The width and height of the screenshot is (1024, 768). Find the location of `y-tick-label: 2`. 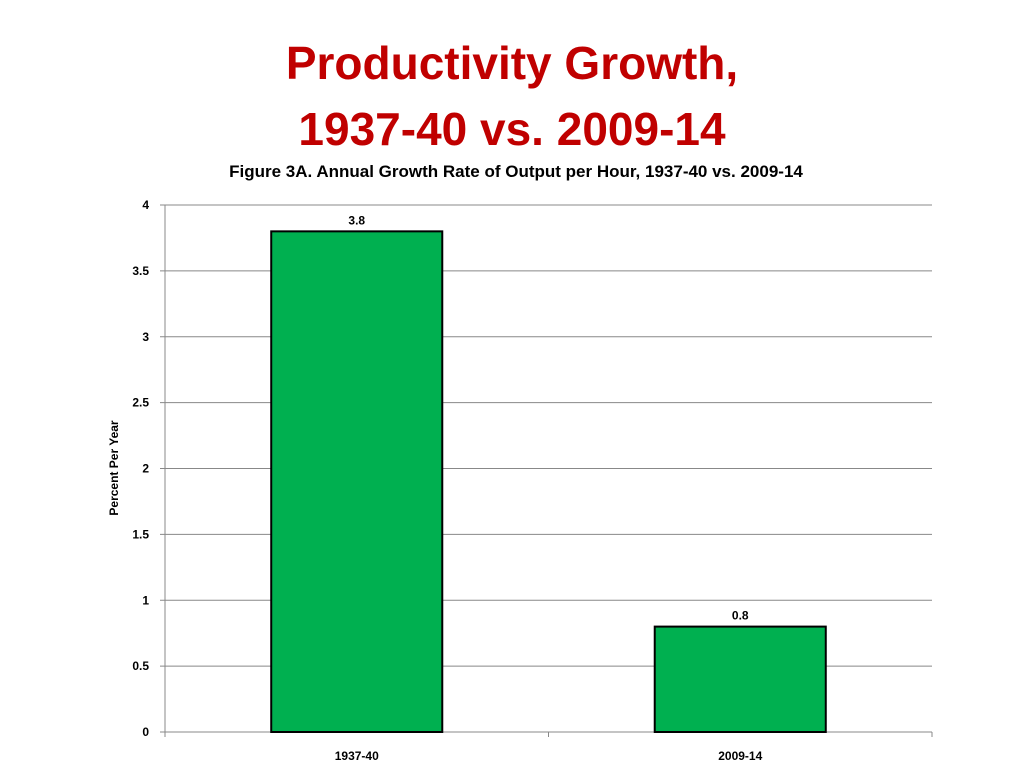

y-tick-label: 2 is located at coordinates (145, 469).